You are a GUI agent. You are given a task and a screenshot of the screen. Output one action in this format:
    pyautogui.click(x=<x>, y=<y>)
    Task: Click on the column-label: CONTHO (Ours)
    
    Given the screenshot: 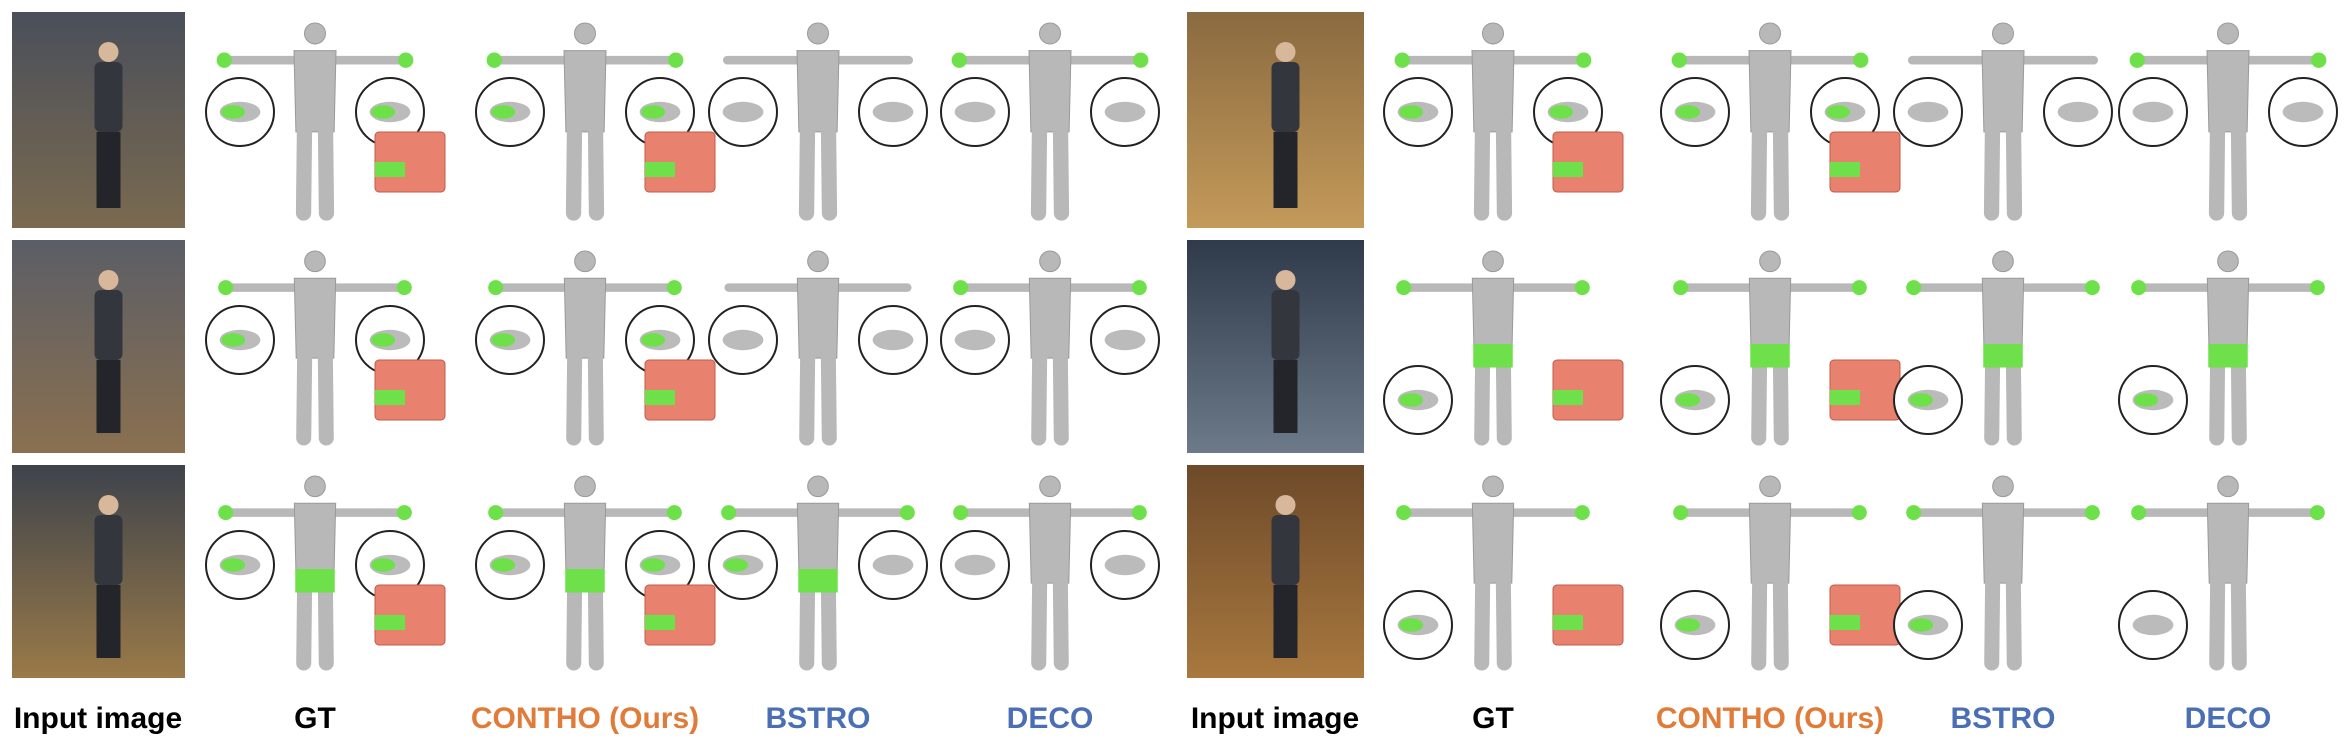 What is the action you would take?
    pyautogui.click(x=585, y=718)
    